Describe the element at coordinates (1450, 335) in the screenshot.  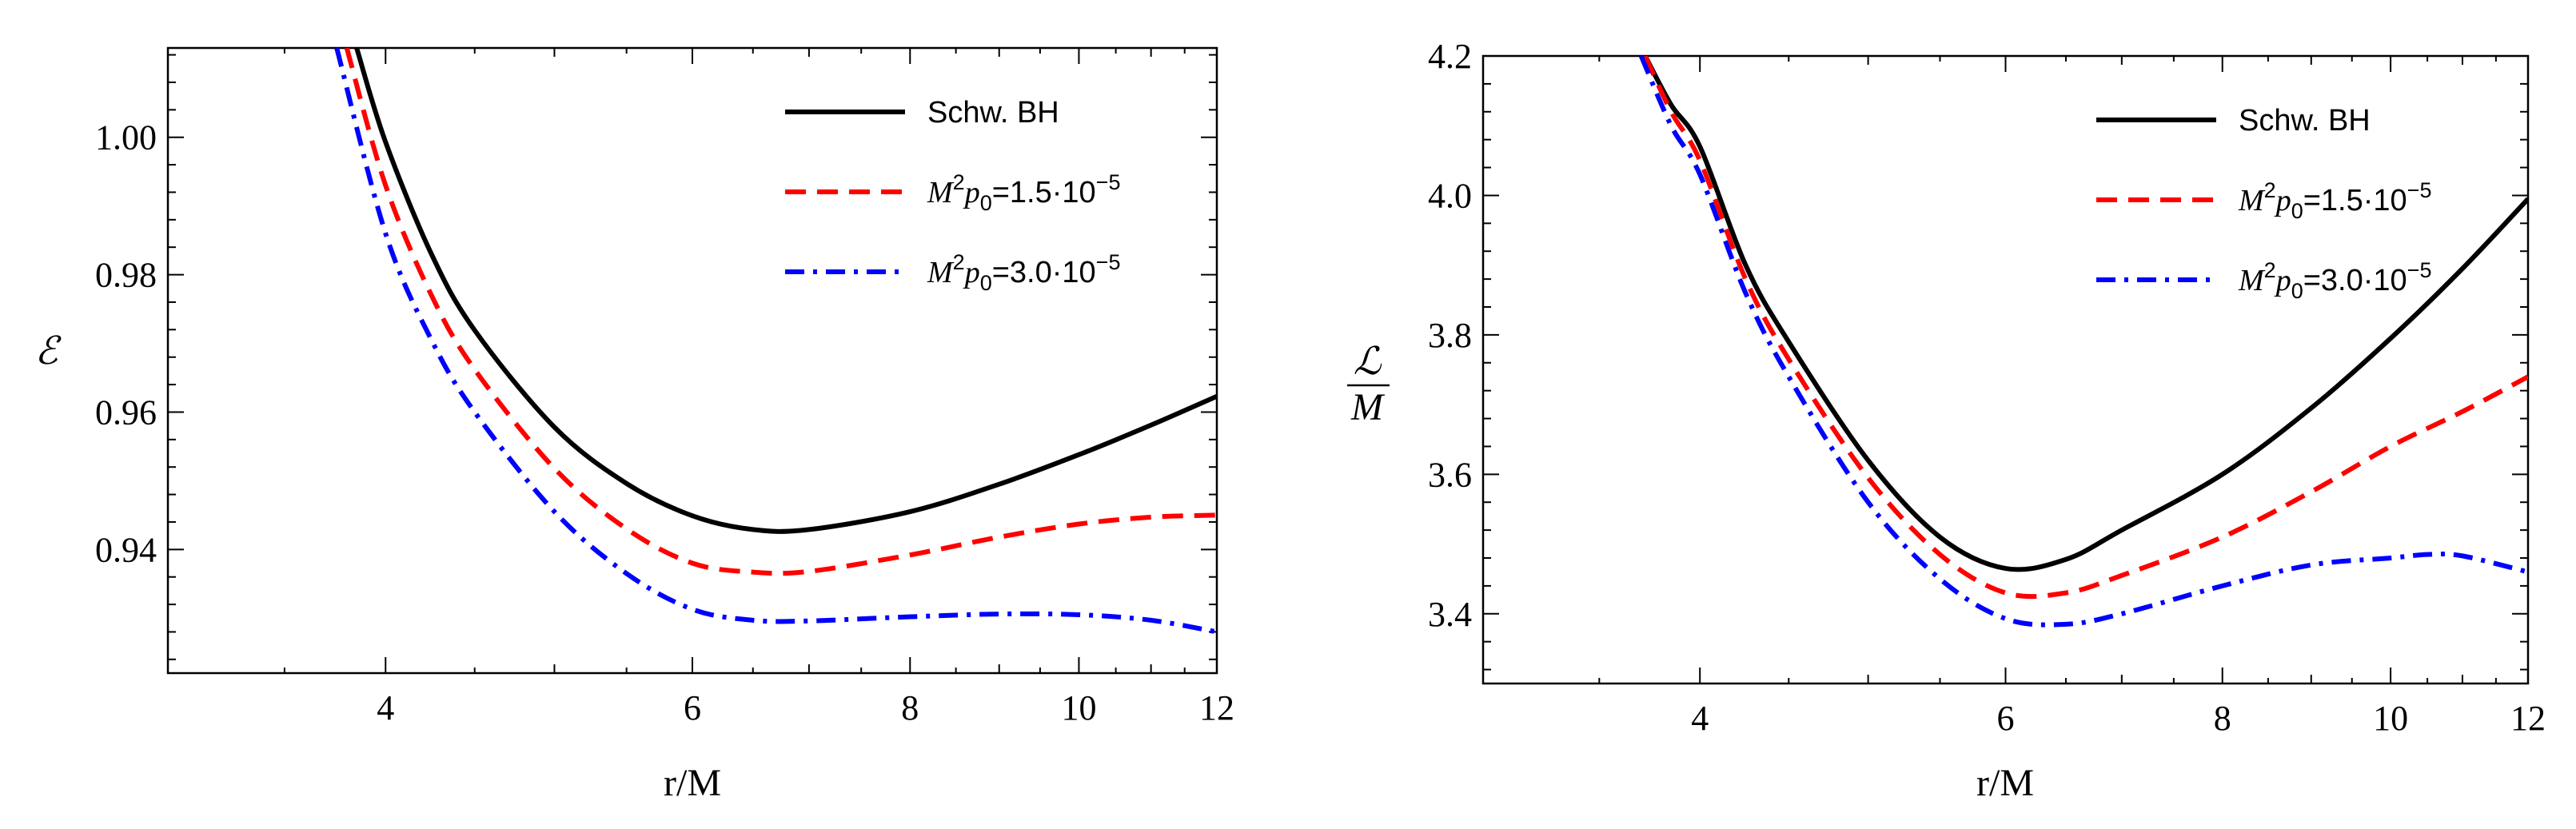
I see `y-tick-label: 3.8` at that location.